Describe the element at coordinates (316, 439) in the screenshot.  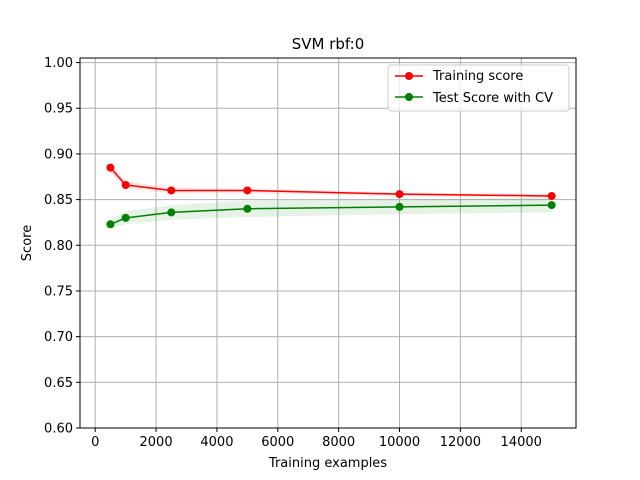
I see `x-axis-ticks: 0 2000 4000 6000 8000 10000 12000 14000` at that location.